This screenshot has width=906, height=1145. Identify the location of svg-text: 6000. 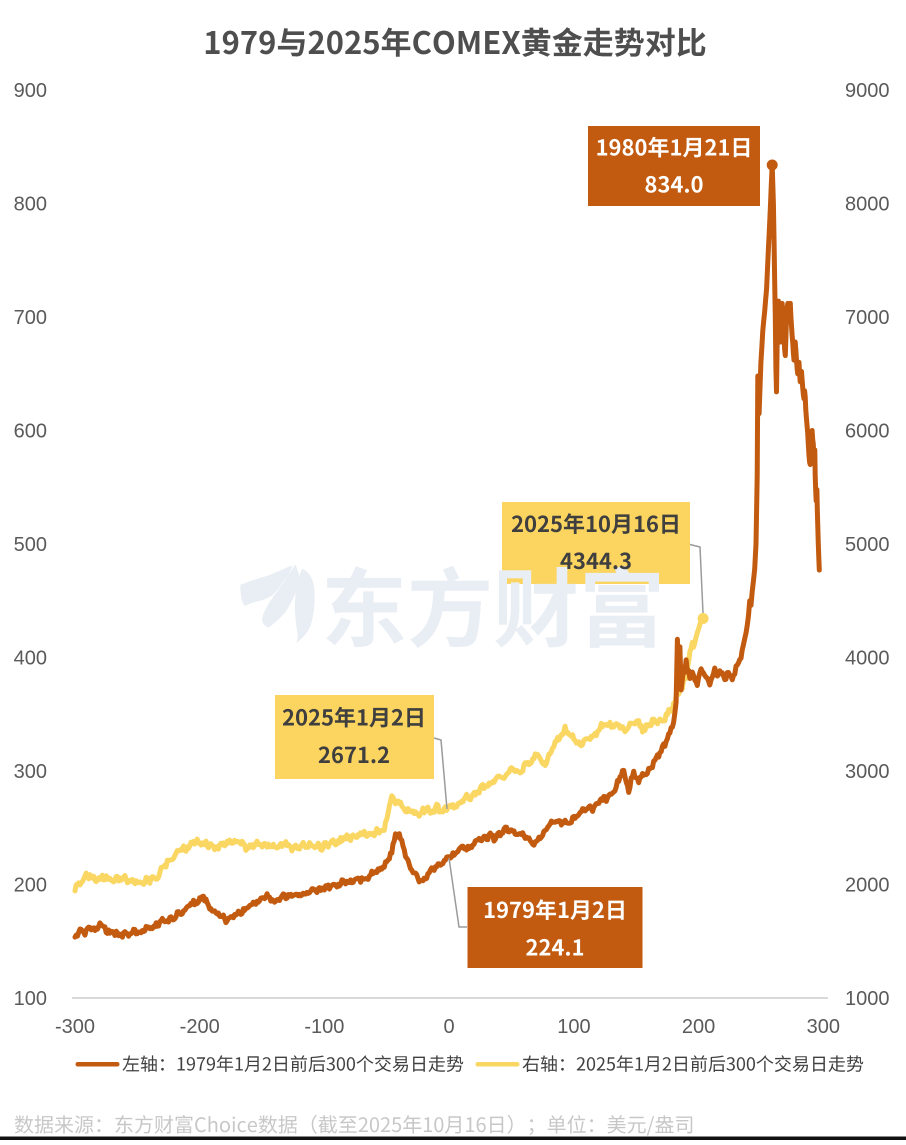
(867, 432).